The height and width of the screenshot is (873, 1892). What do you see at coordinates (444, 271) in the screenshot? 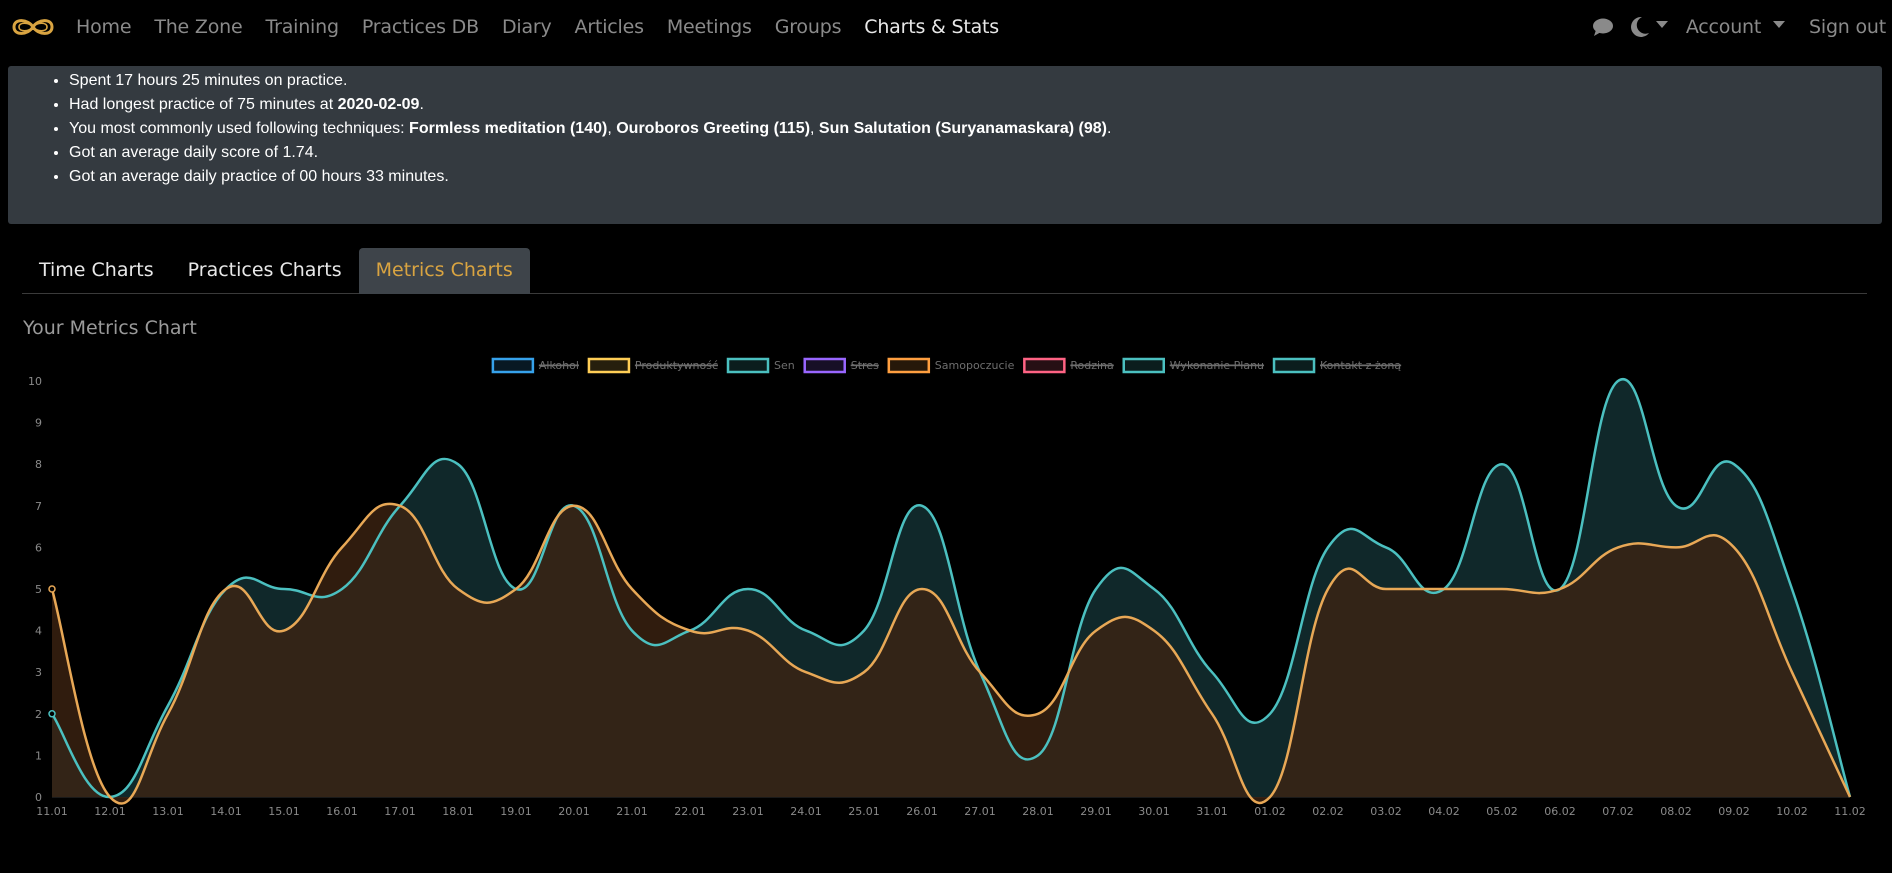
I see `tab-metrics-charts: Metrics Charts` at bounding box center [444, 271].